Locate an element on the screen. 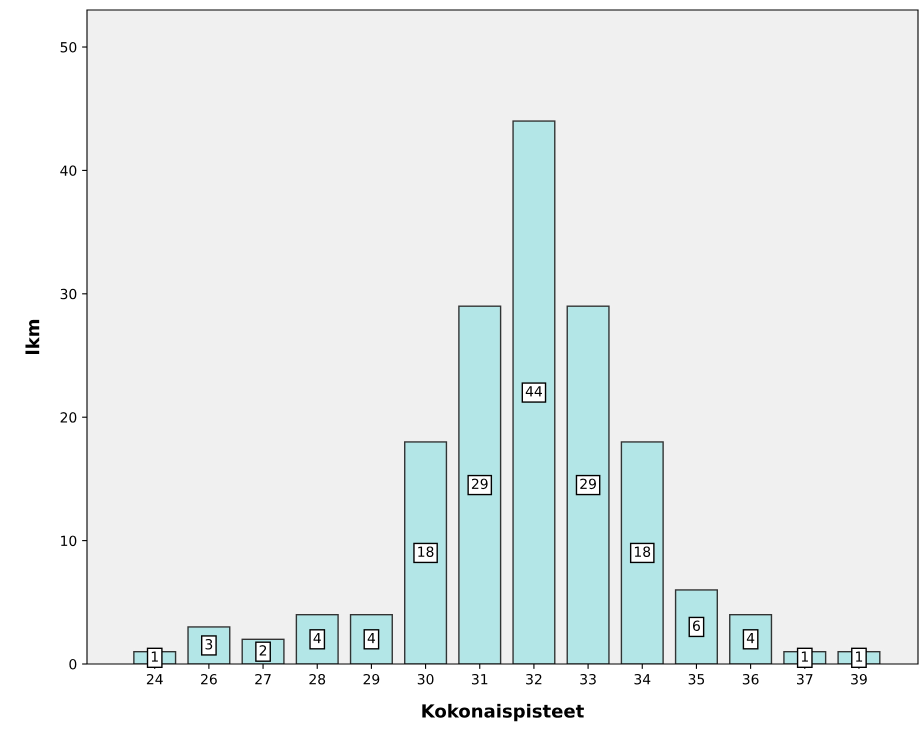 This screenshot has height=744, width=919. x-tick-label: 27 is located at coordinates (263, 679).